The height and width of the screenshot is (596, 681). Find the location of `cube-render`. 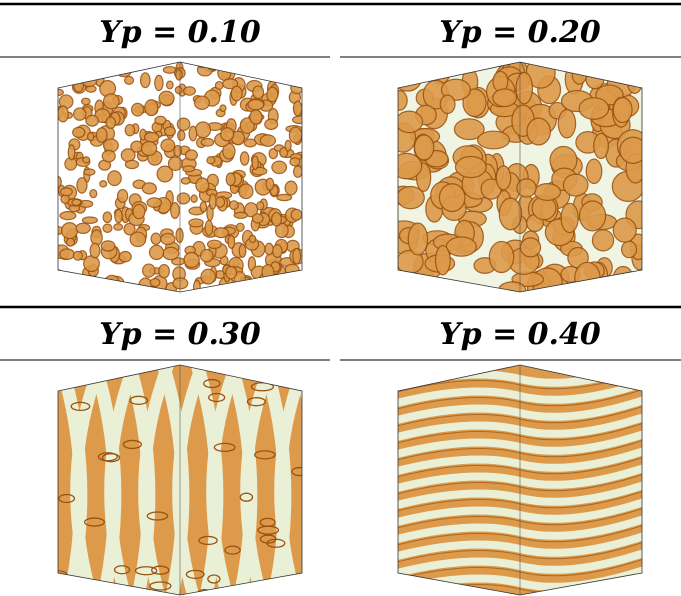

cube-render is located at coordinates (180, 177).